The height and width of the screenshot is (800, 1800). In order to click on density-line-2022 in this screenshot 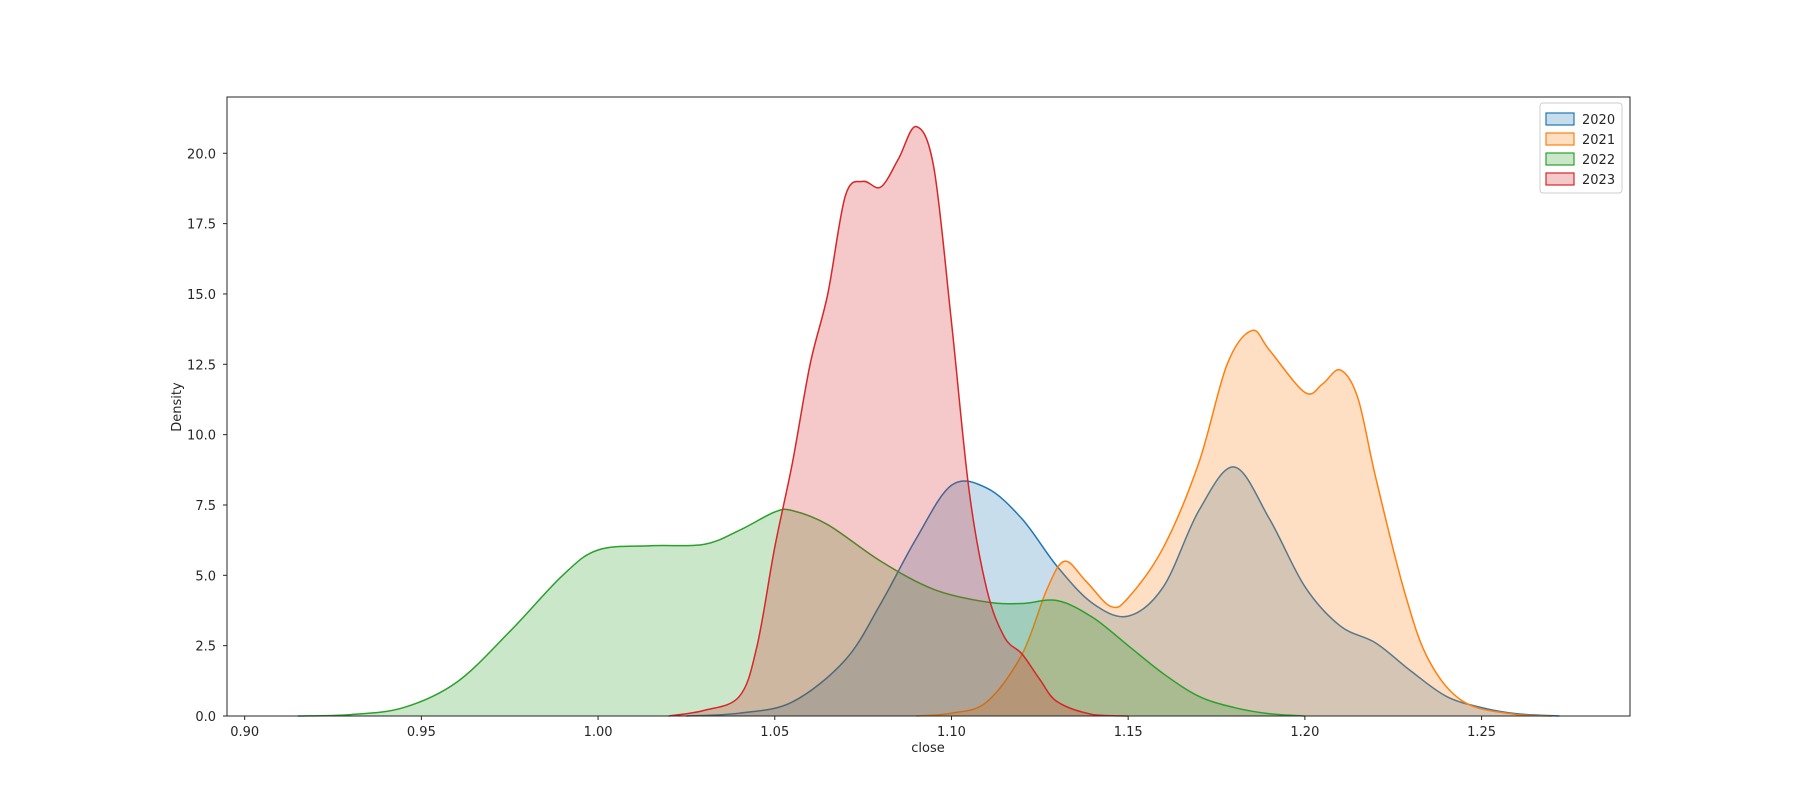, I will do `click(801, 612)`.